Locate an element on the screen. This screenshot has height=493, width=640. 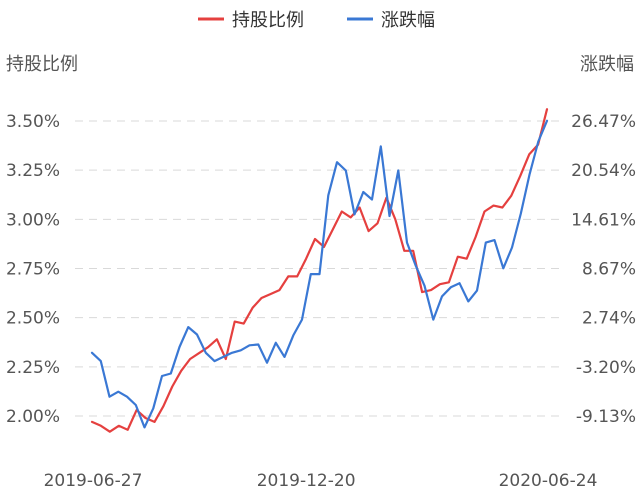
y-left-tick-labels: 3.50% 3.25% 3.00% 2.75% 2.50% 2.25% 2.00% is located at coordinates (33, 269).